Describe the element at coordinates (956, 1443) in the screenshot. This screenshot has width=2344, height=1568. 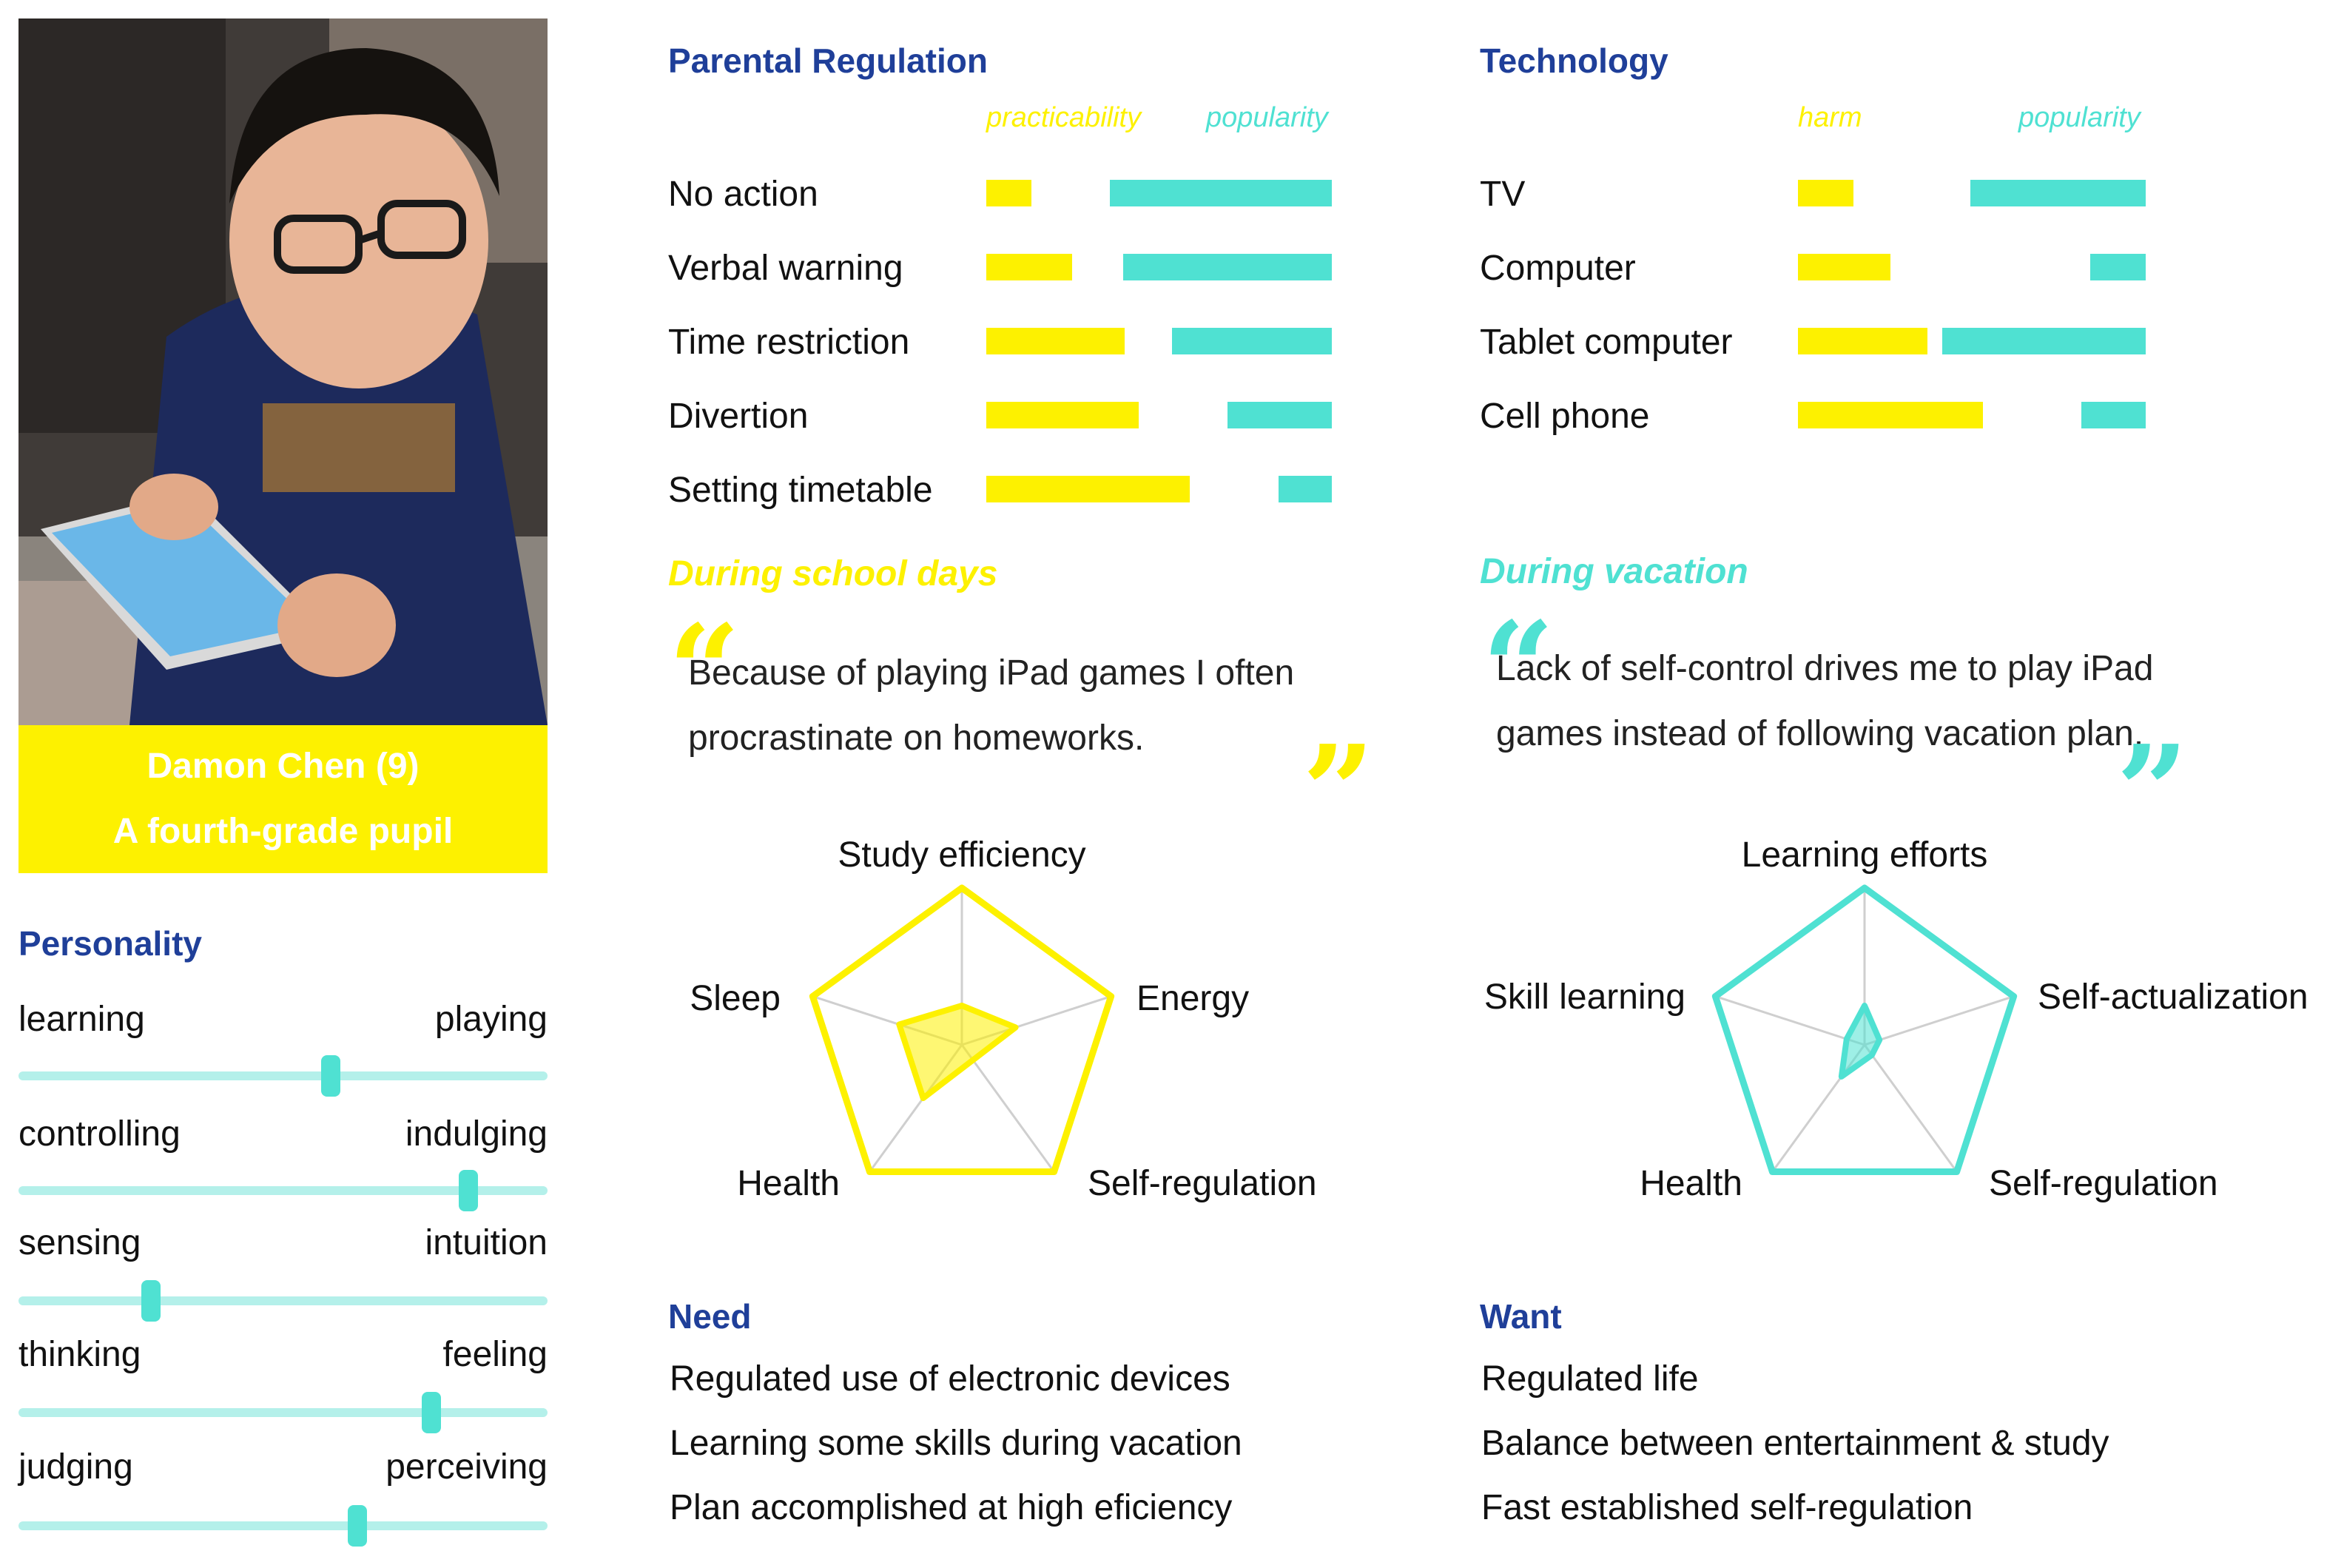
I see `need-item: Learning some skills during vacation` at that location.